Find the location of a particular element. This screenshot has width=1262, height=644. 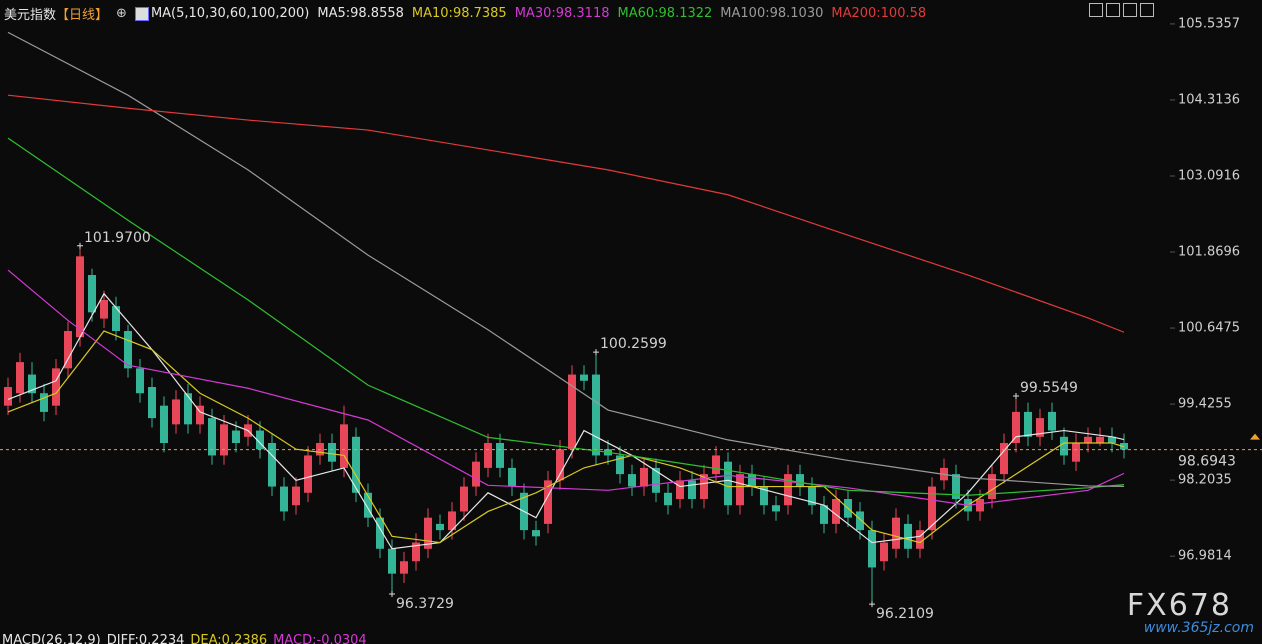

legend-entry: MA60:98.1322 is located at coordinates (665, 13).